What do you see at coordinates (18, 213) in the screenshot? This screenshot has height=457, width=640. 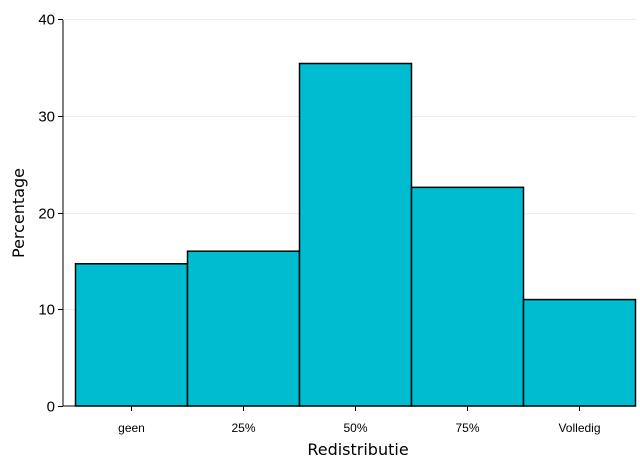 I see `y-axis-title: Percentage` at bounding box center [18, 213].